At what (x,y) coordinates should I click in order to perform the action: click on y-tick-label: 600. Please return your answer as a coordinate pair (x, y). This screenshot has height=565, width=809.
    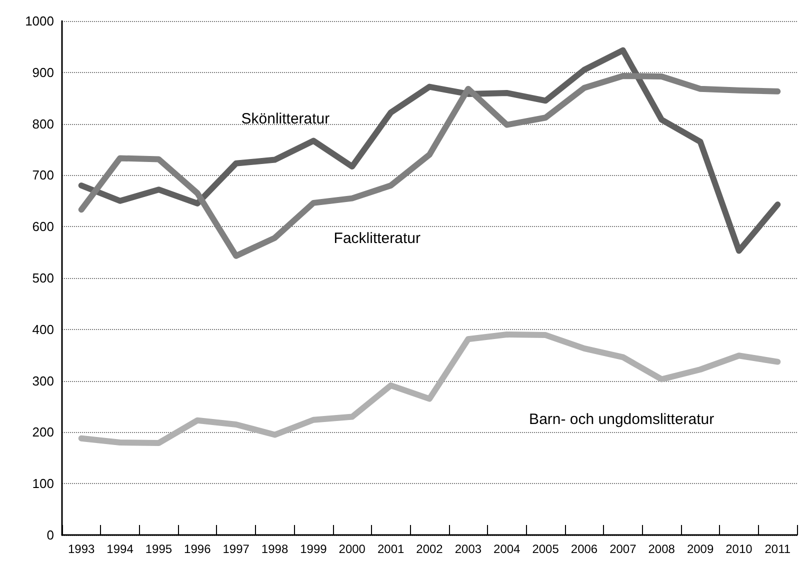
    Looking at the image, I should click on (43, 226).